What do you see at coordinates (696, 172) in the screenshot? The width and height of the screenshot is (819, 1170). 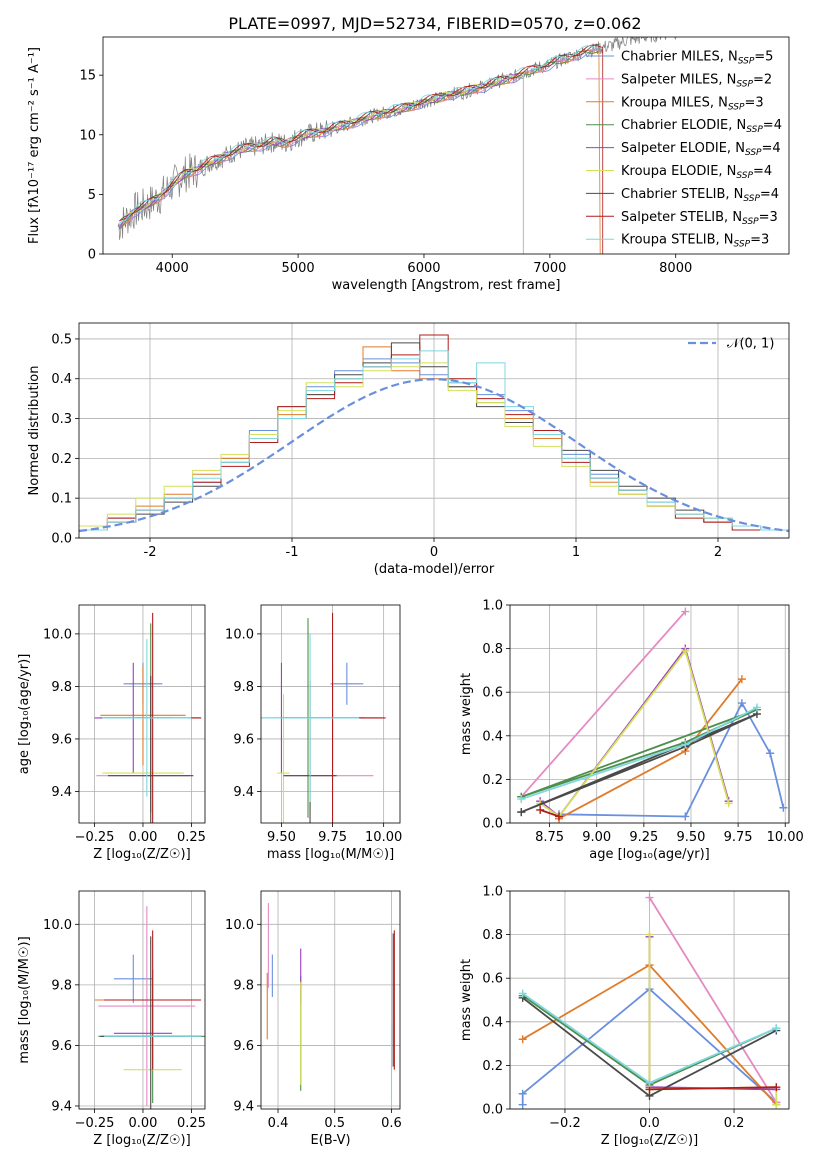 I see `legend-label: Kroupa ELODIE, NSSP=4` at bounding box center [696, 172].